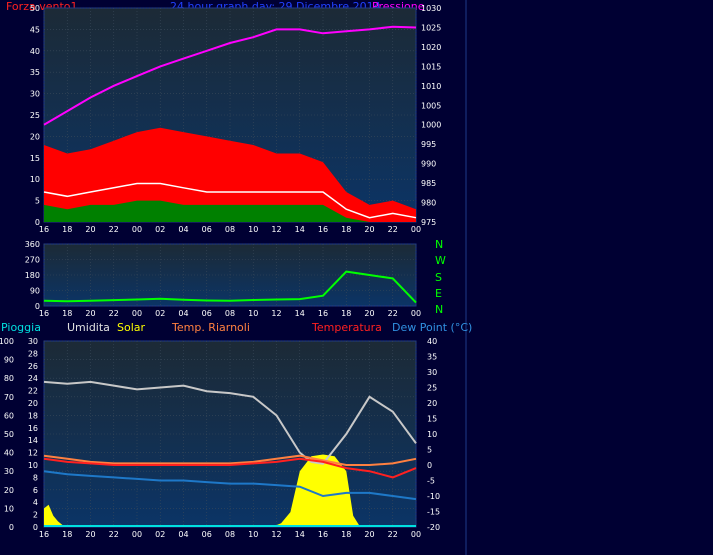 The image size is (713, 555). Describe the element at coordinates (431, 66) in the screenshot. I see `pressure-y-tick: 1015` at that location.